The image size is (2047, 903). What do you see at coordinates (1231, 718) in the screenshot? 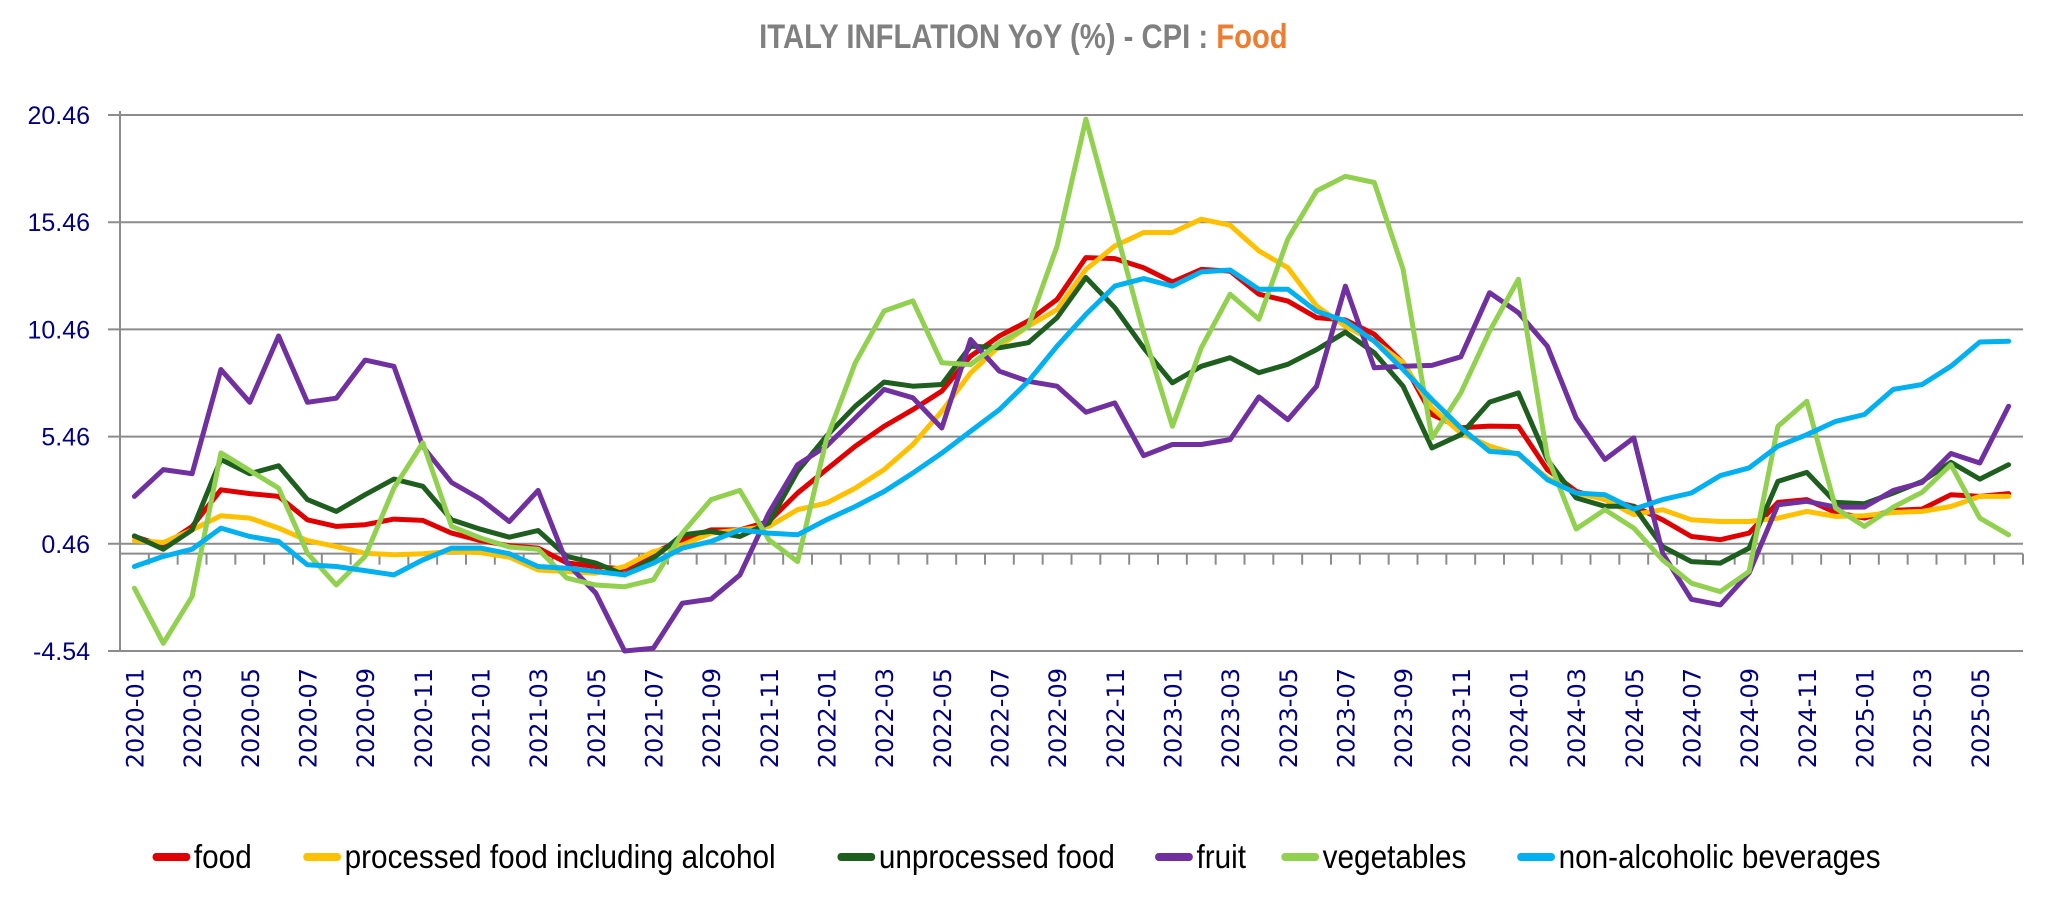
I see `x-tick-label: 2023-03` at bounding box center [1231, 718].